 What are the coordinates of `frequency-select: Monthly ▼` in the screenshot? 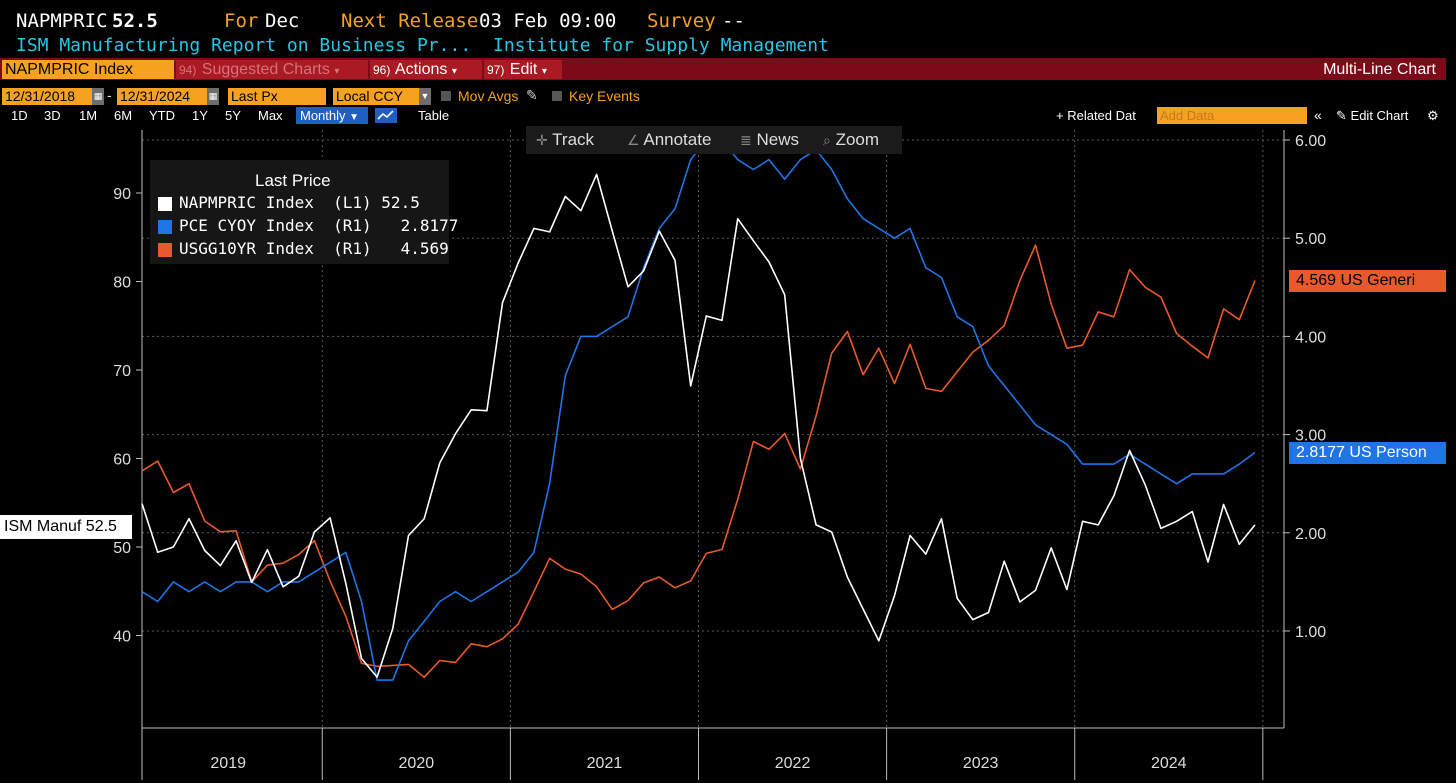 It's located at (332, 115).